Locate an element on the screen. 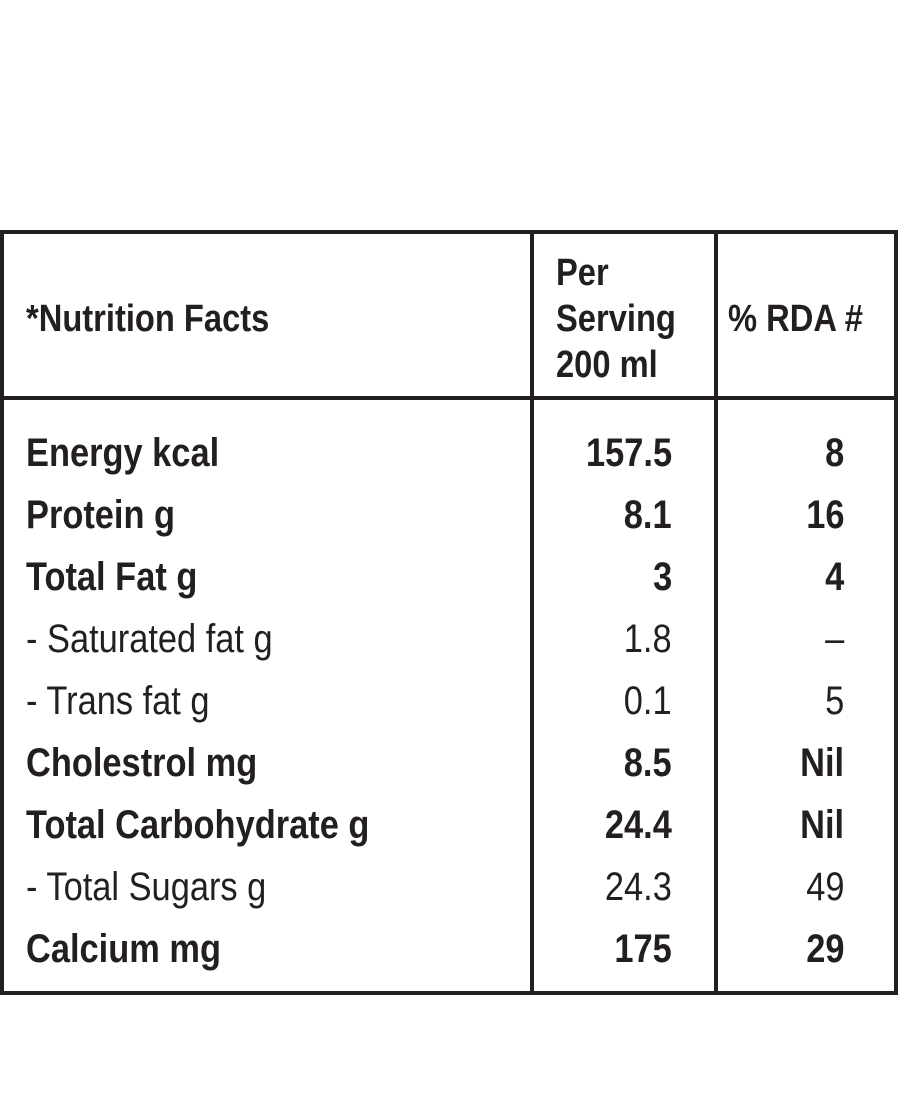  nutrient-label: Total Fat g is located at coordinates (112, 577).